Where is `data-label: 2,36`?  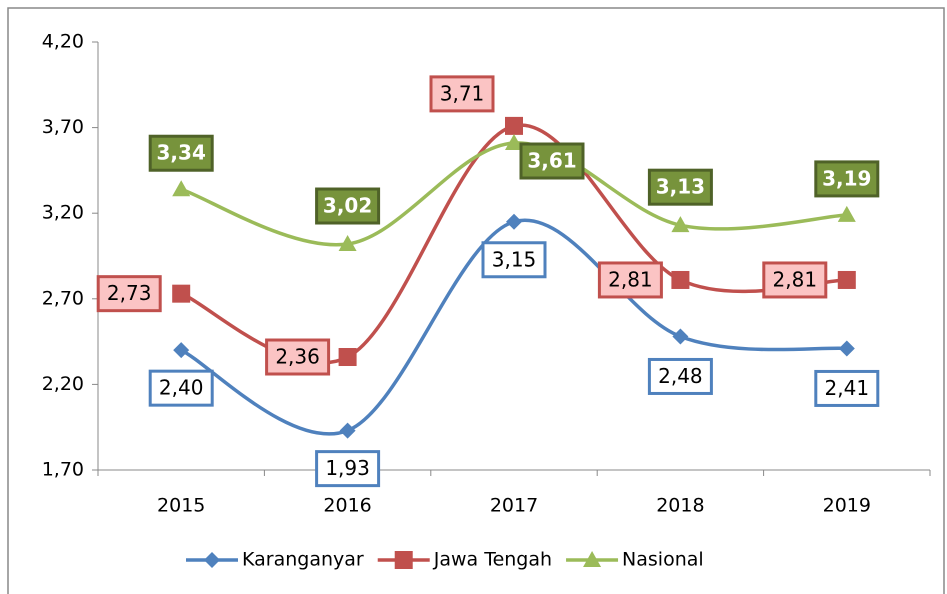 data-label: 2,36 is located at coordinates (297, 357).